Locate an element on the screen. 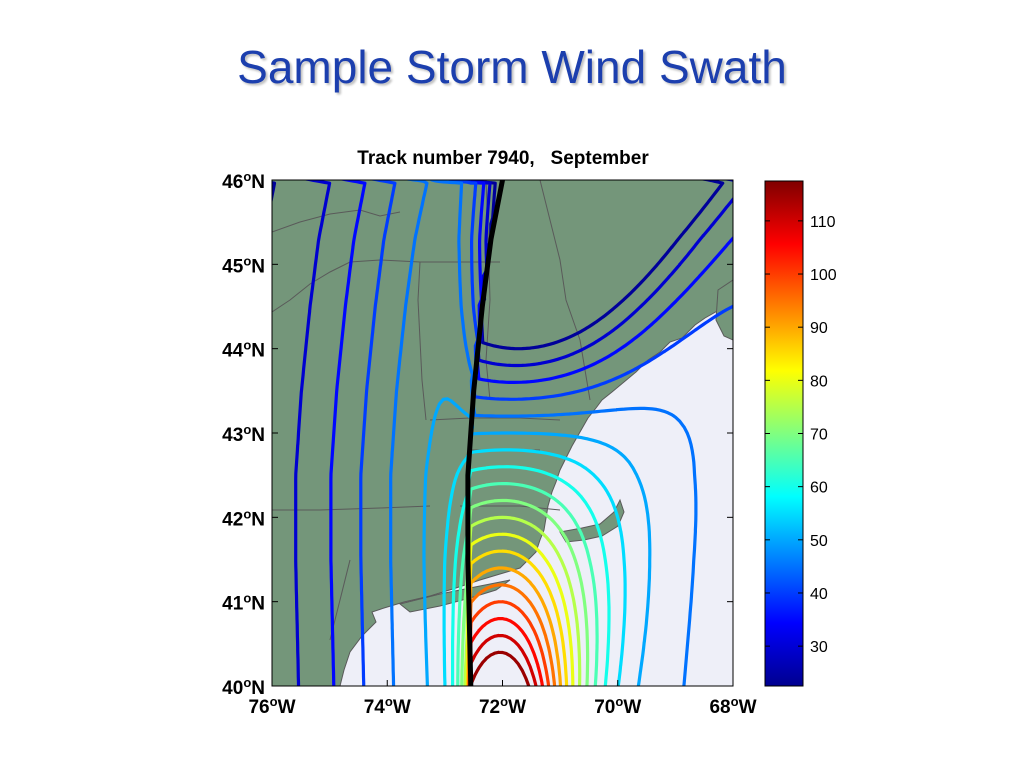 The width and height of the screenshot is (1024, 768). x-tick-72W: 72oW is located at coordinates (502, 706).